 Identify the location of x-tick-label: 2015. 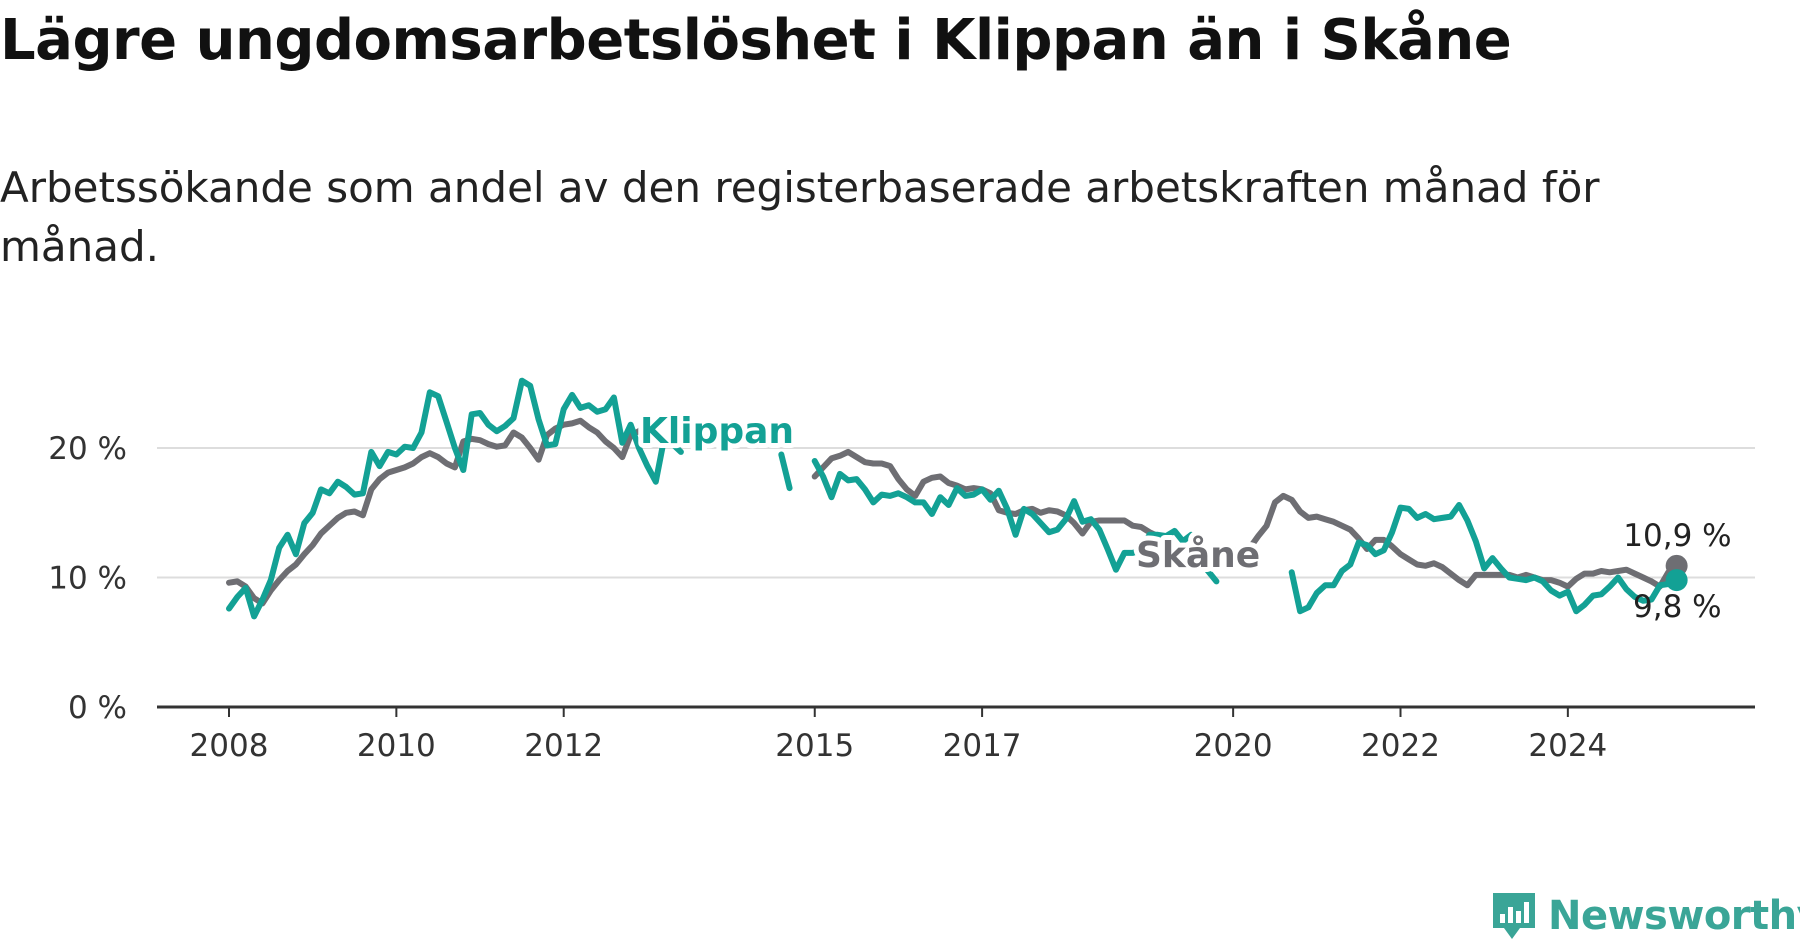
(814, 746).